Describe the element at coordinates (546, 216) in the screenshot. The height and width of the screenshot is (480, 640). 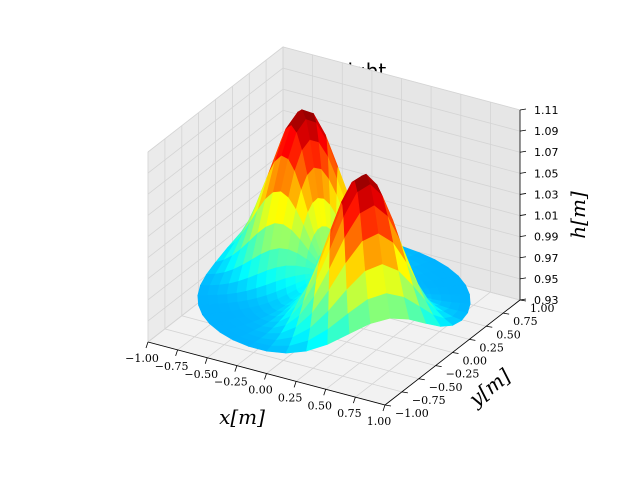
I see `z-tick-label: 1.01` at that location.